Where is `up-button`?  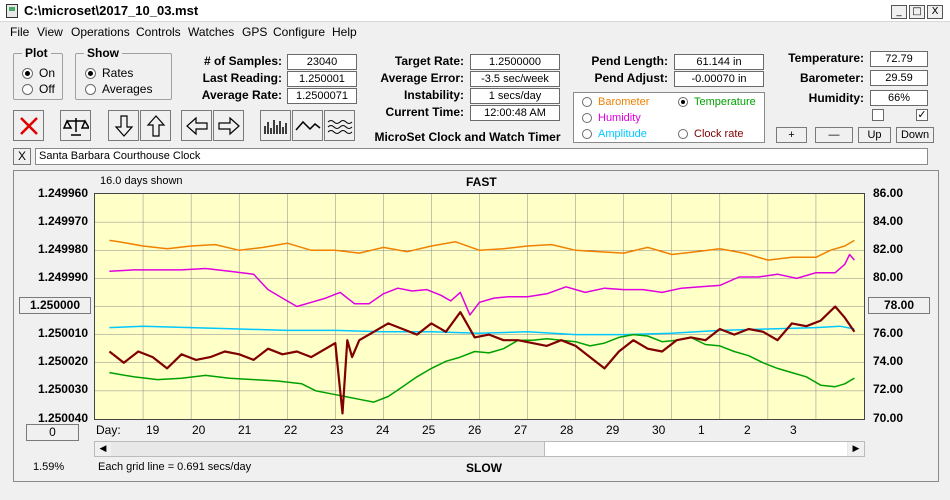
up-button is located at coordinates (155, 125).